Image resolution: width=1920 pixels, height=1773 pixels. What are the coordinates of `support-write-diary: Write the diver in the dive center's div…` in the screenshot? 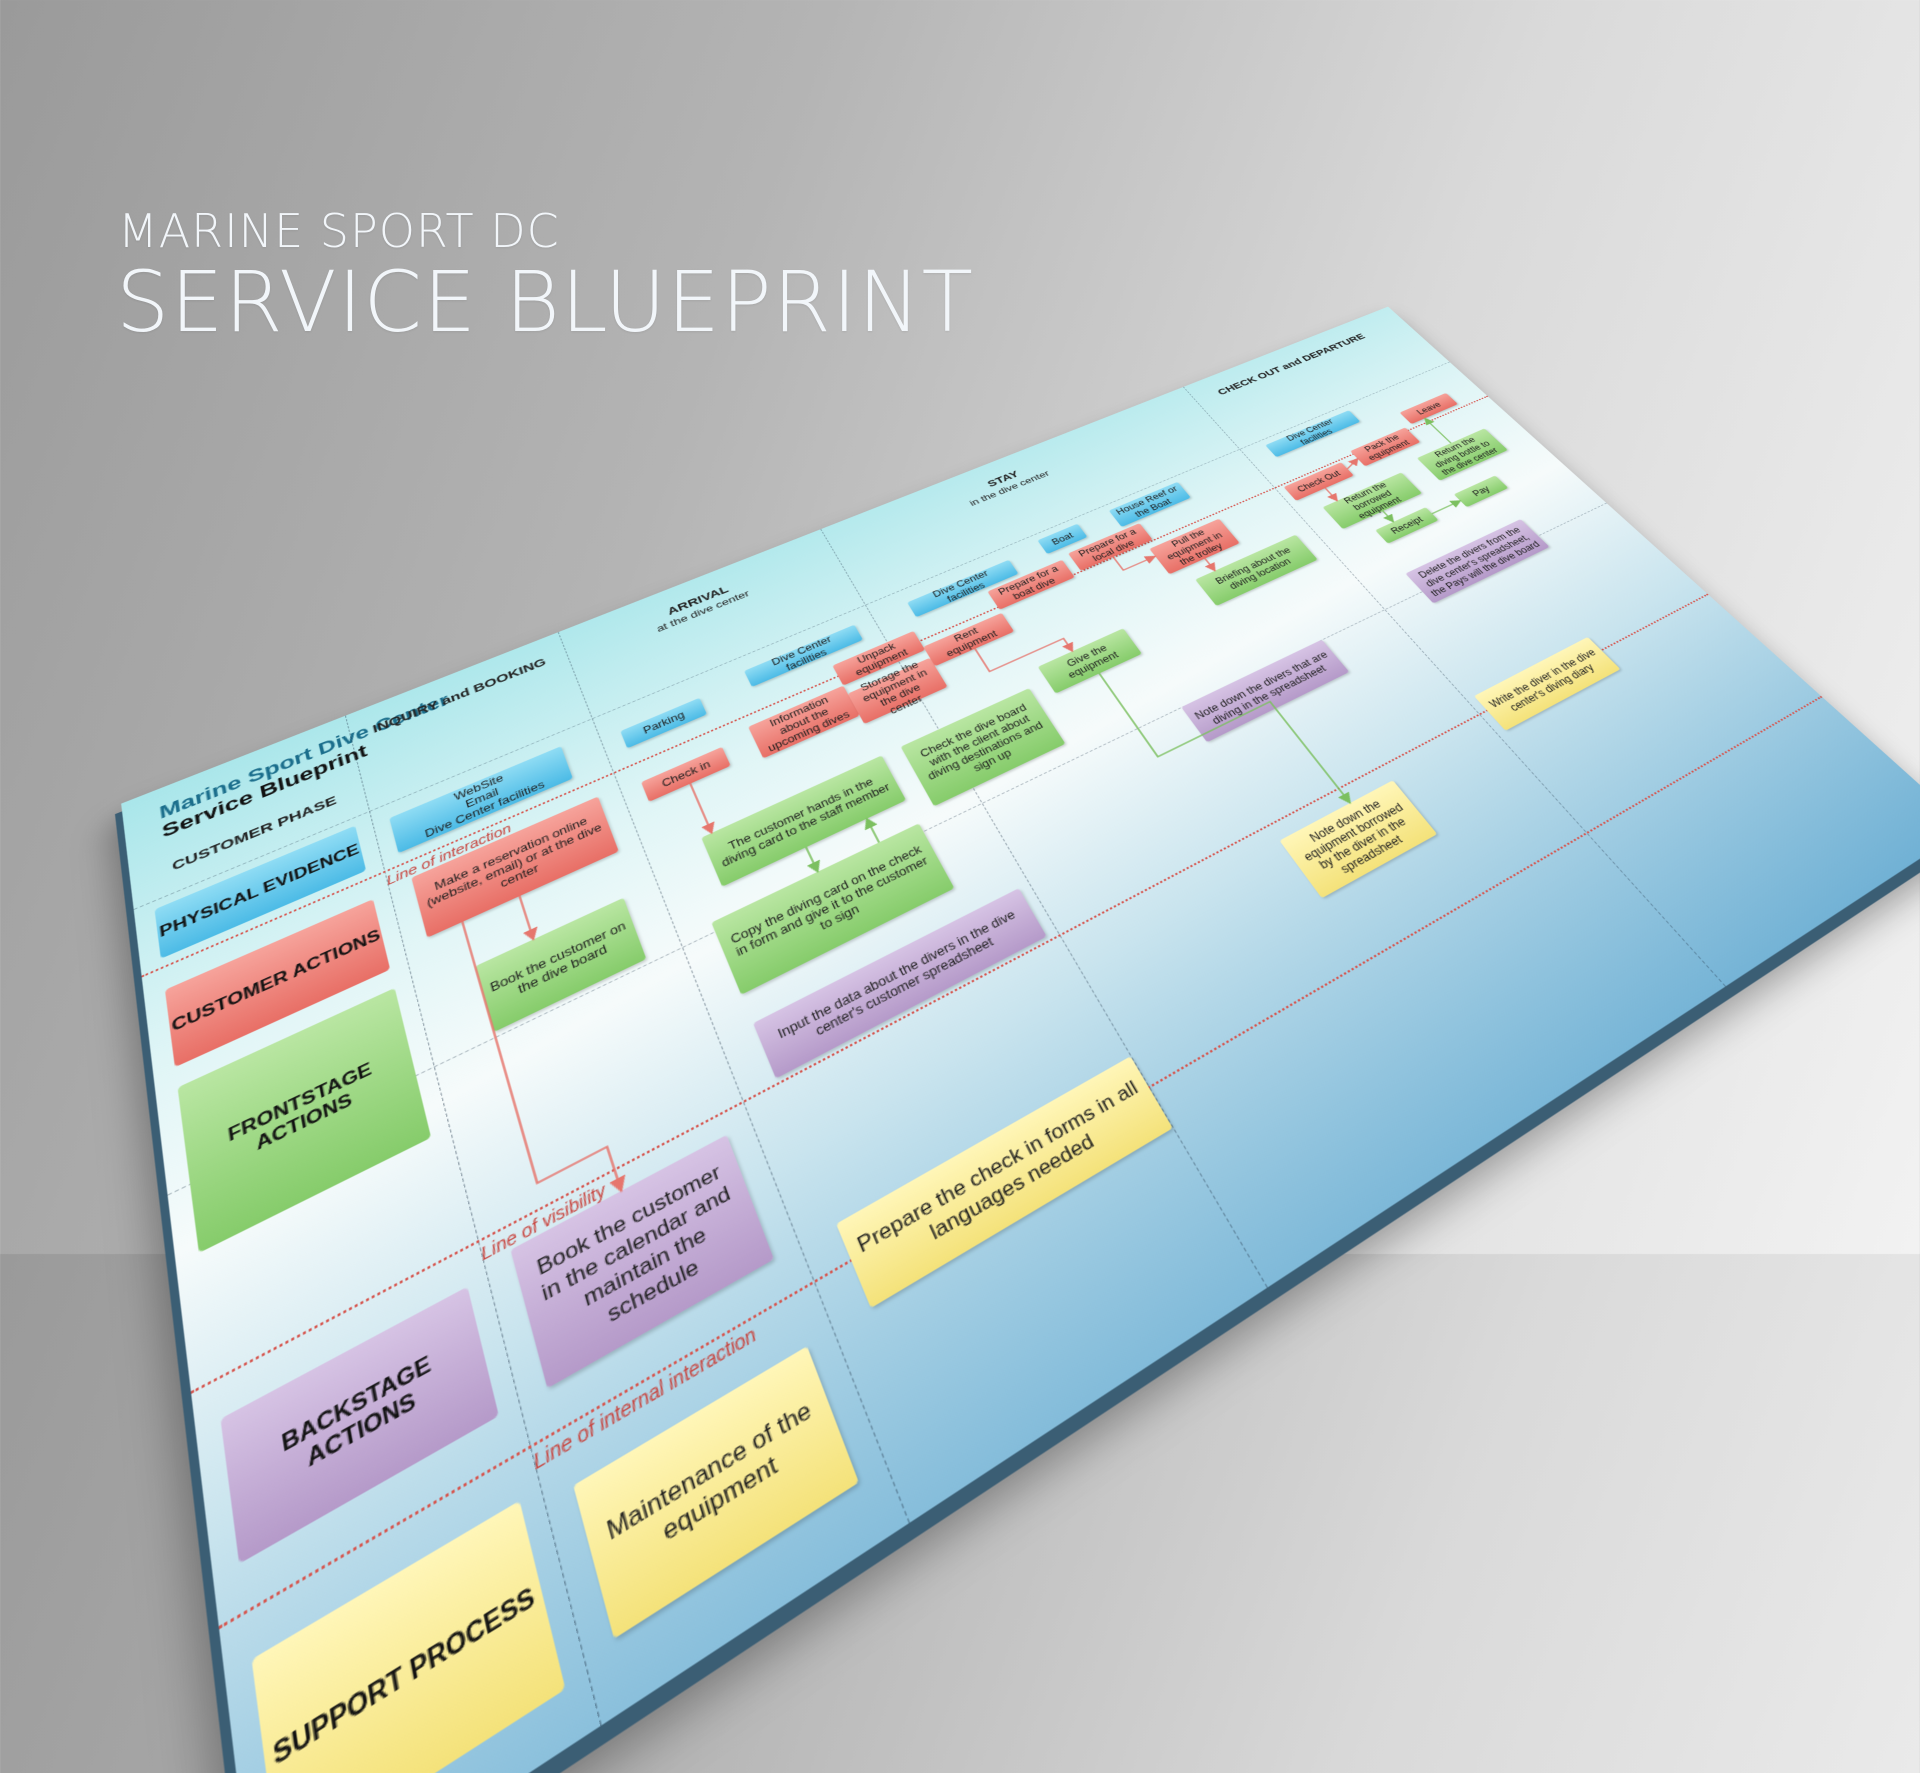 It's located at (1547, 683).